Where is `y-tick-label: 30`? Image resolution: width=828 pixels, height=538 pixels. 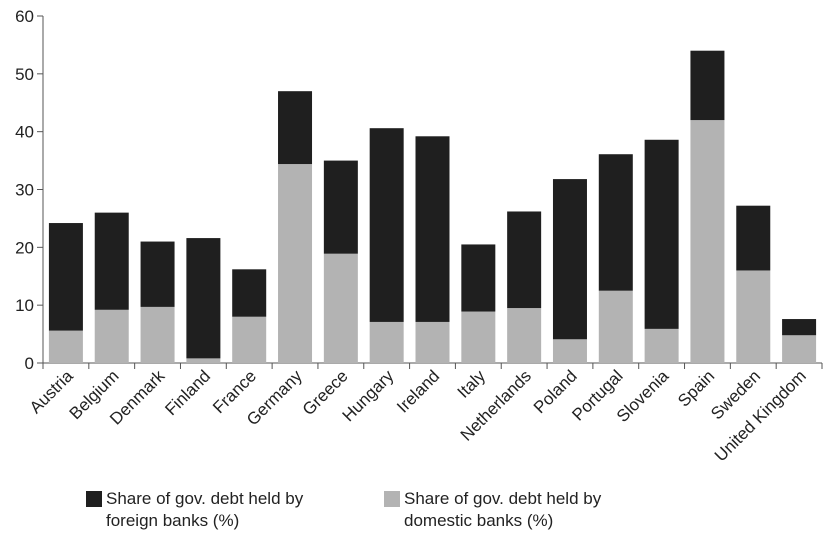
y-tick-label: 30 is located at coordinates (24, 190).